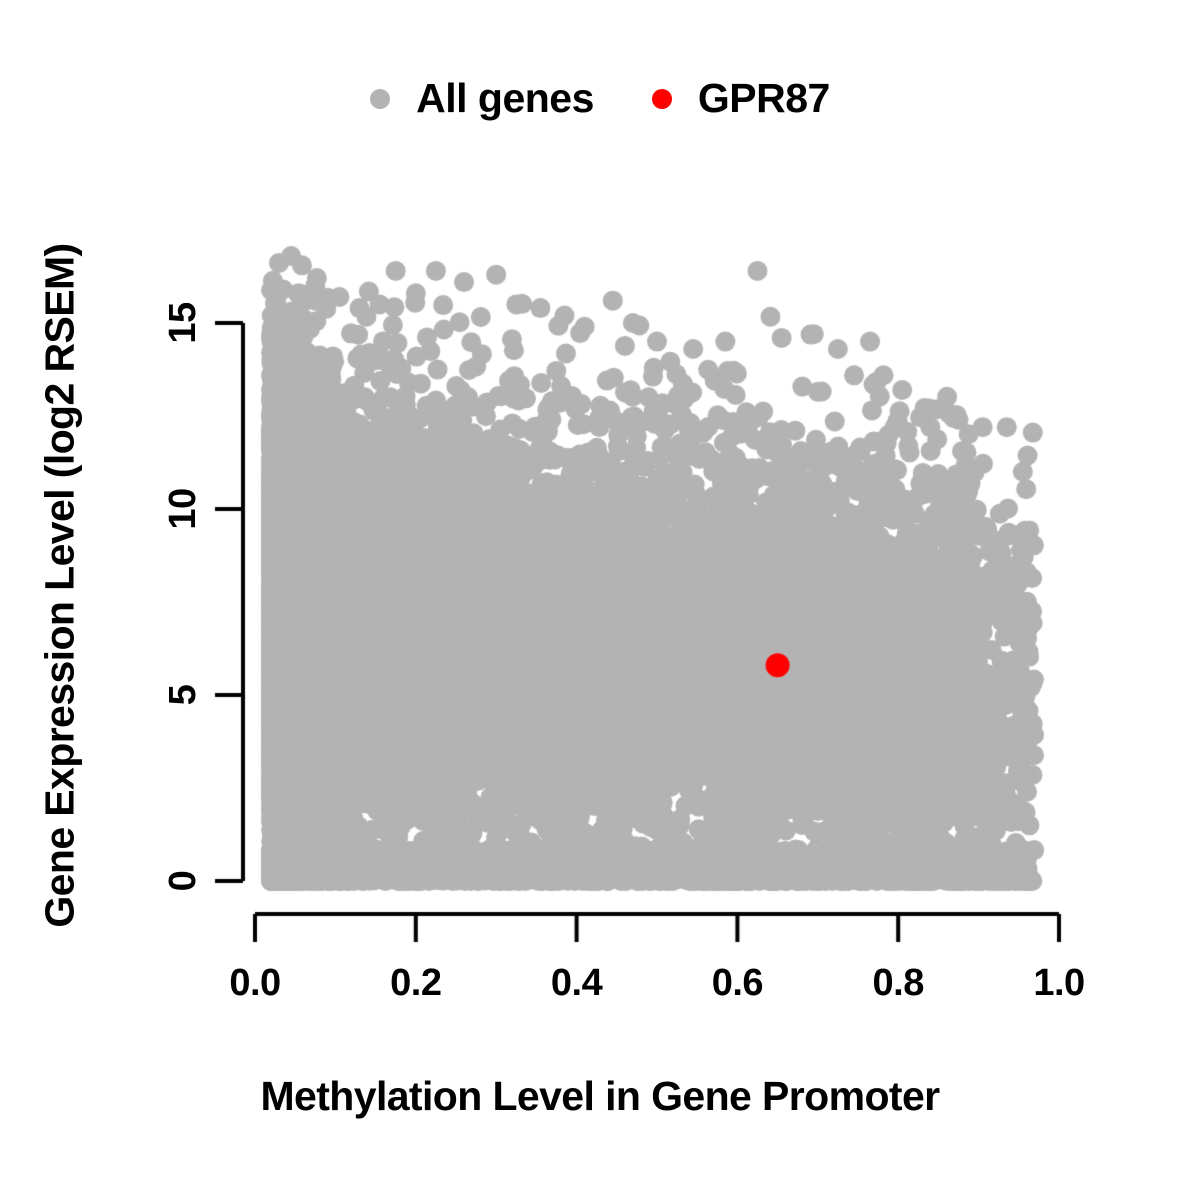  Describe the element at coordinates (763, 98) in the screenshot. I see `legend-label-gpr87: GPR87` at that location.